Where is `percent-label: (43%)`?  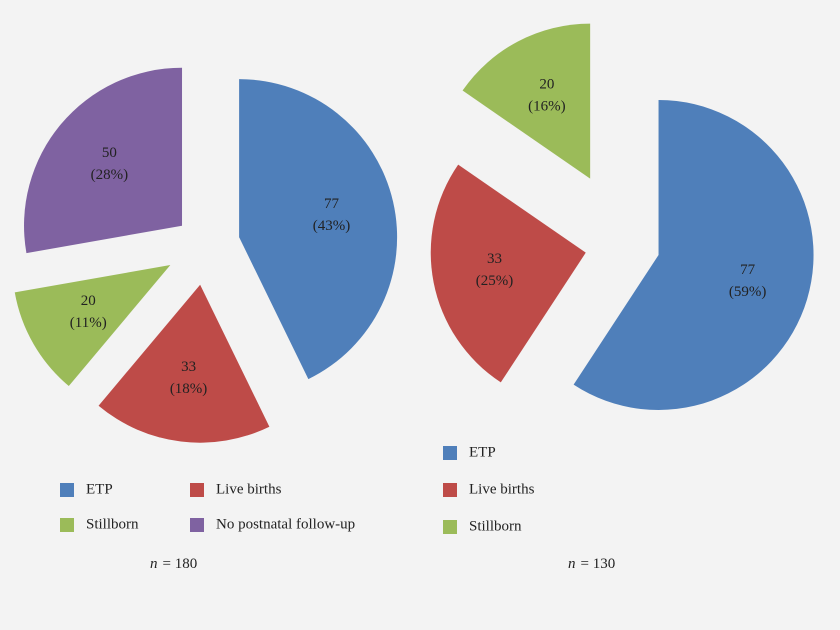 percent-label: (43%) is located at coordinates (332, 226).